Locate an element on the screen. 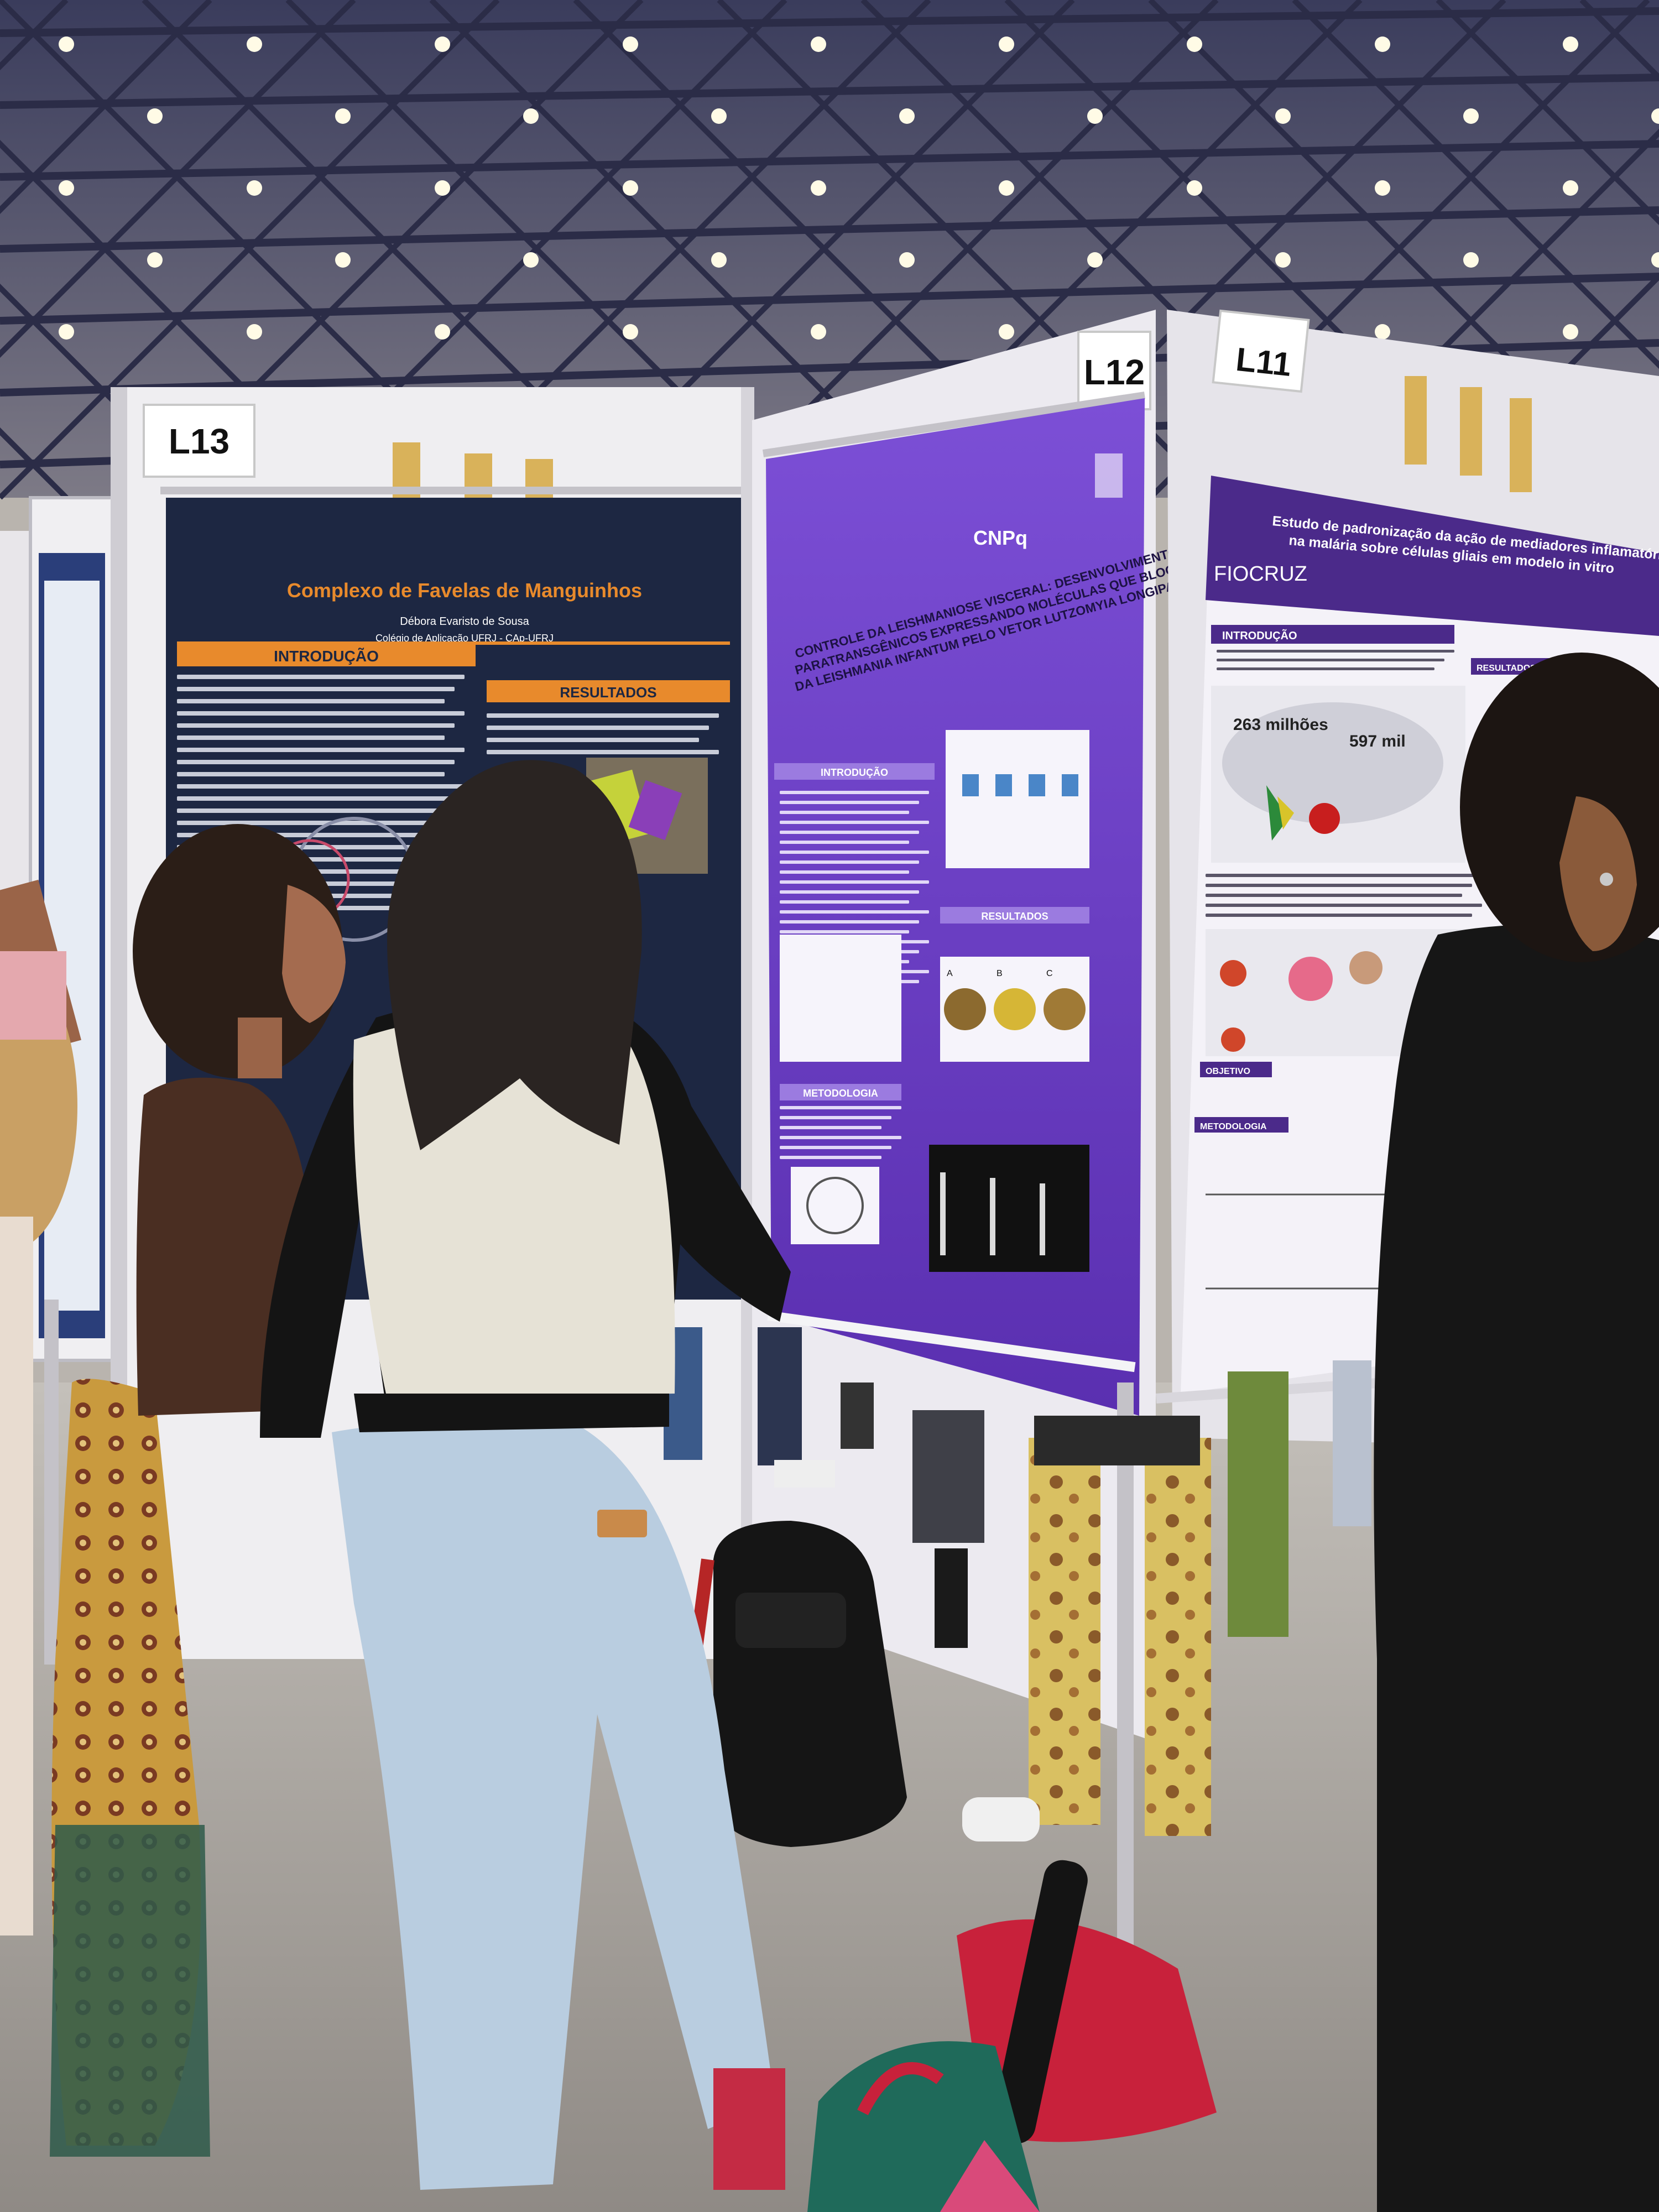 Image resolution: width=1659 pixels, height=2212 pixels. person-curly-hair-far-left is located at coordinates (39, 1443).